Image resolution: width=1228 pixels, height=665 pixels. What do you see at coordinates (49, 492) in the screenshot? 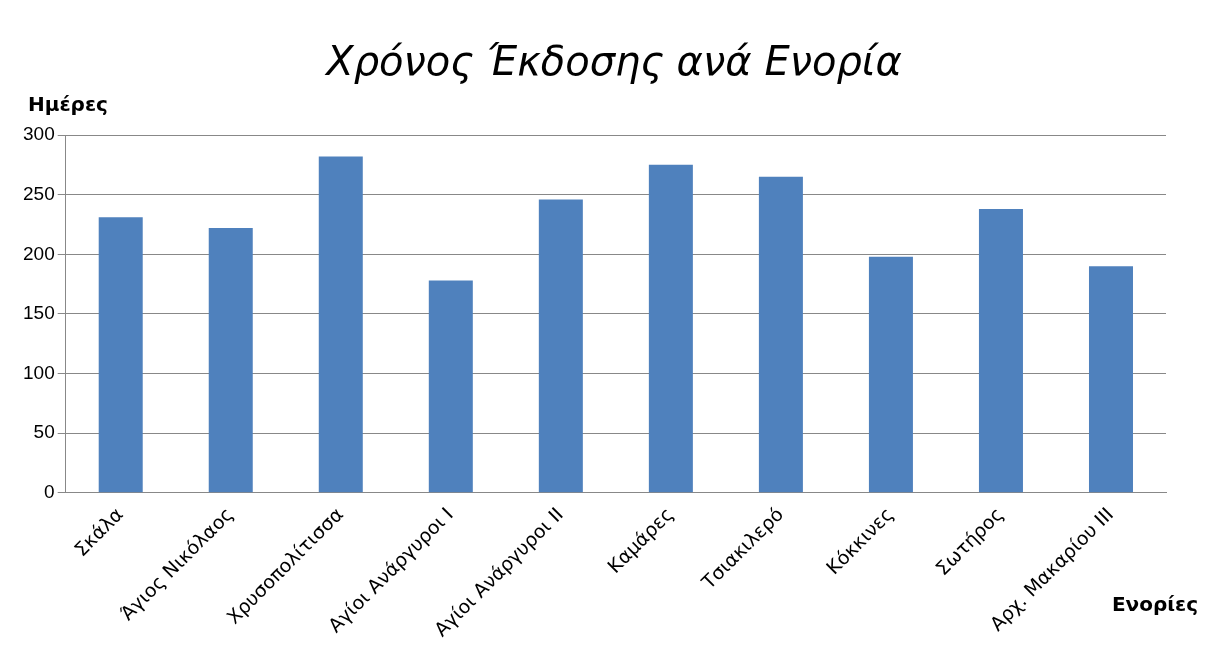
I see `y-tick-label: 0` at bounding box center [49, 492].